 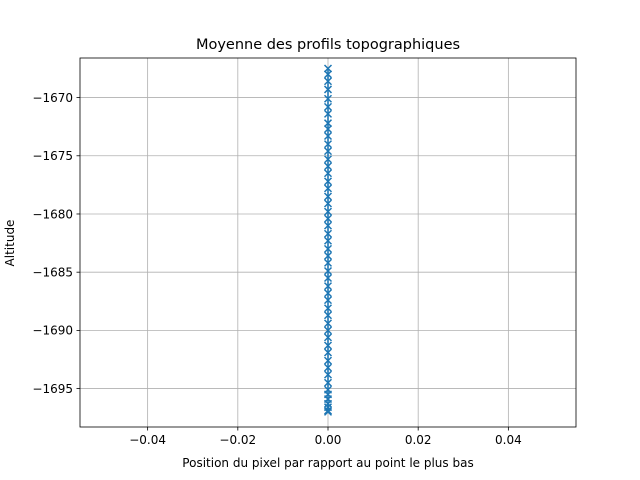 What do you see at coordinates (56, 243) in the screenshot?
I see `y-ticks: −1670 −1675 −1680 −1685 −1690 −1695` at bounding box center [56, 243].